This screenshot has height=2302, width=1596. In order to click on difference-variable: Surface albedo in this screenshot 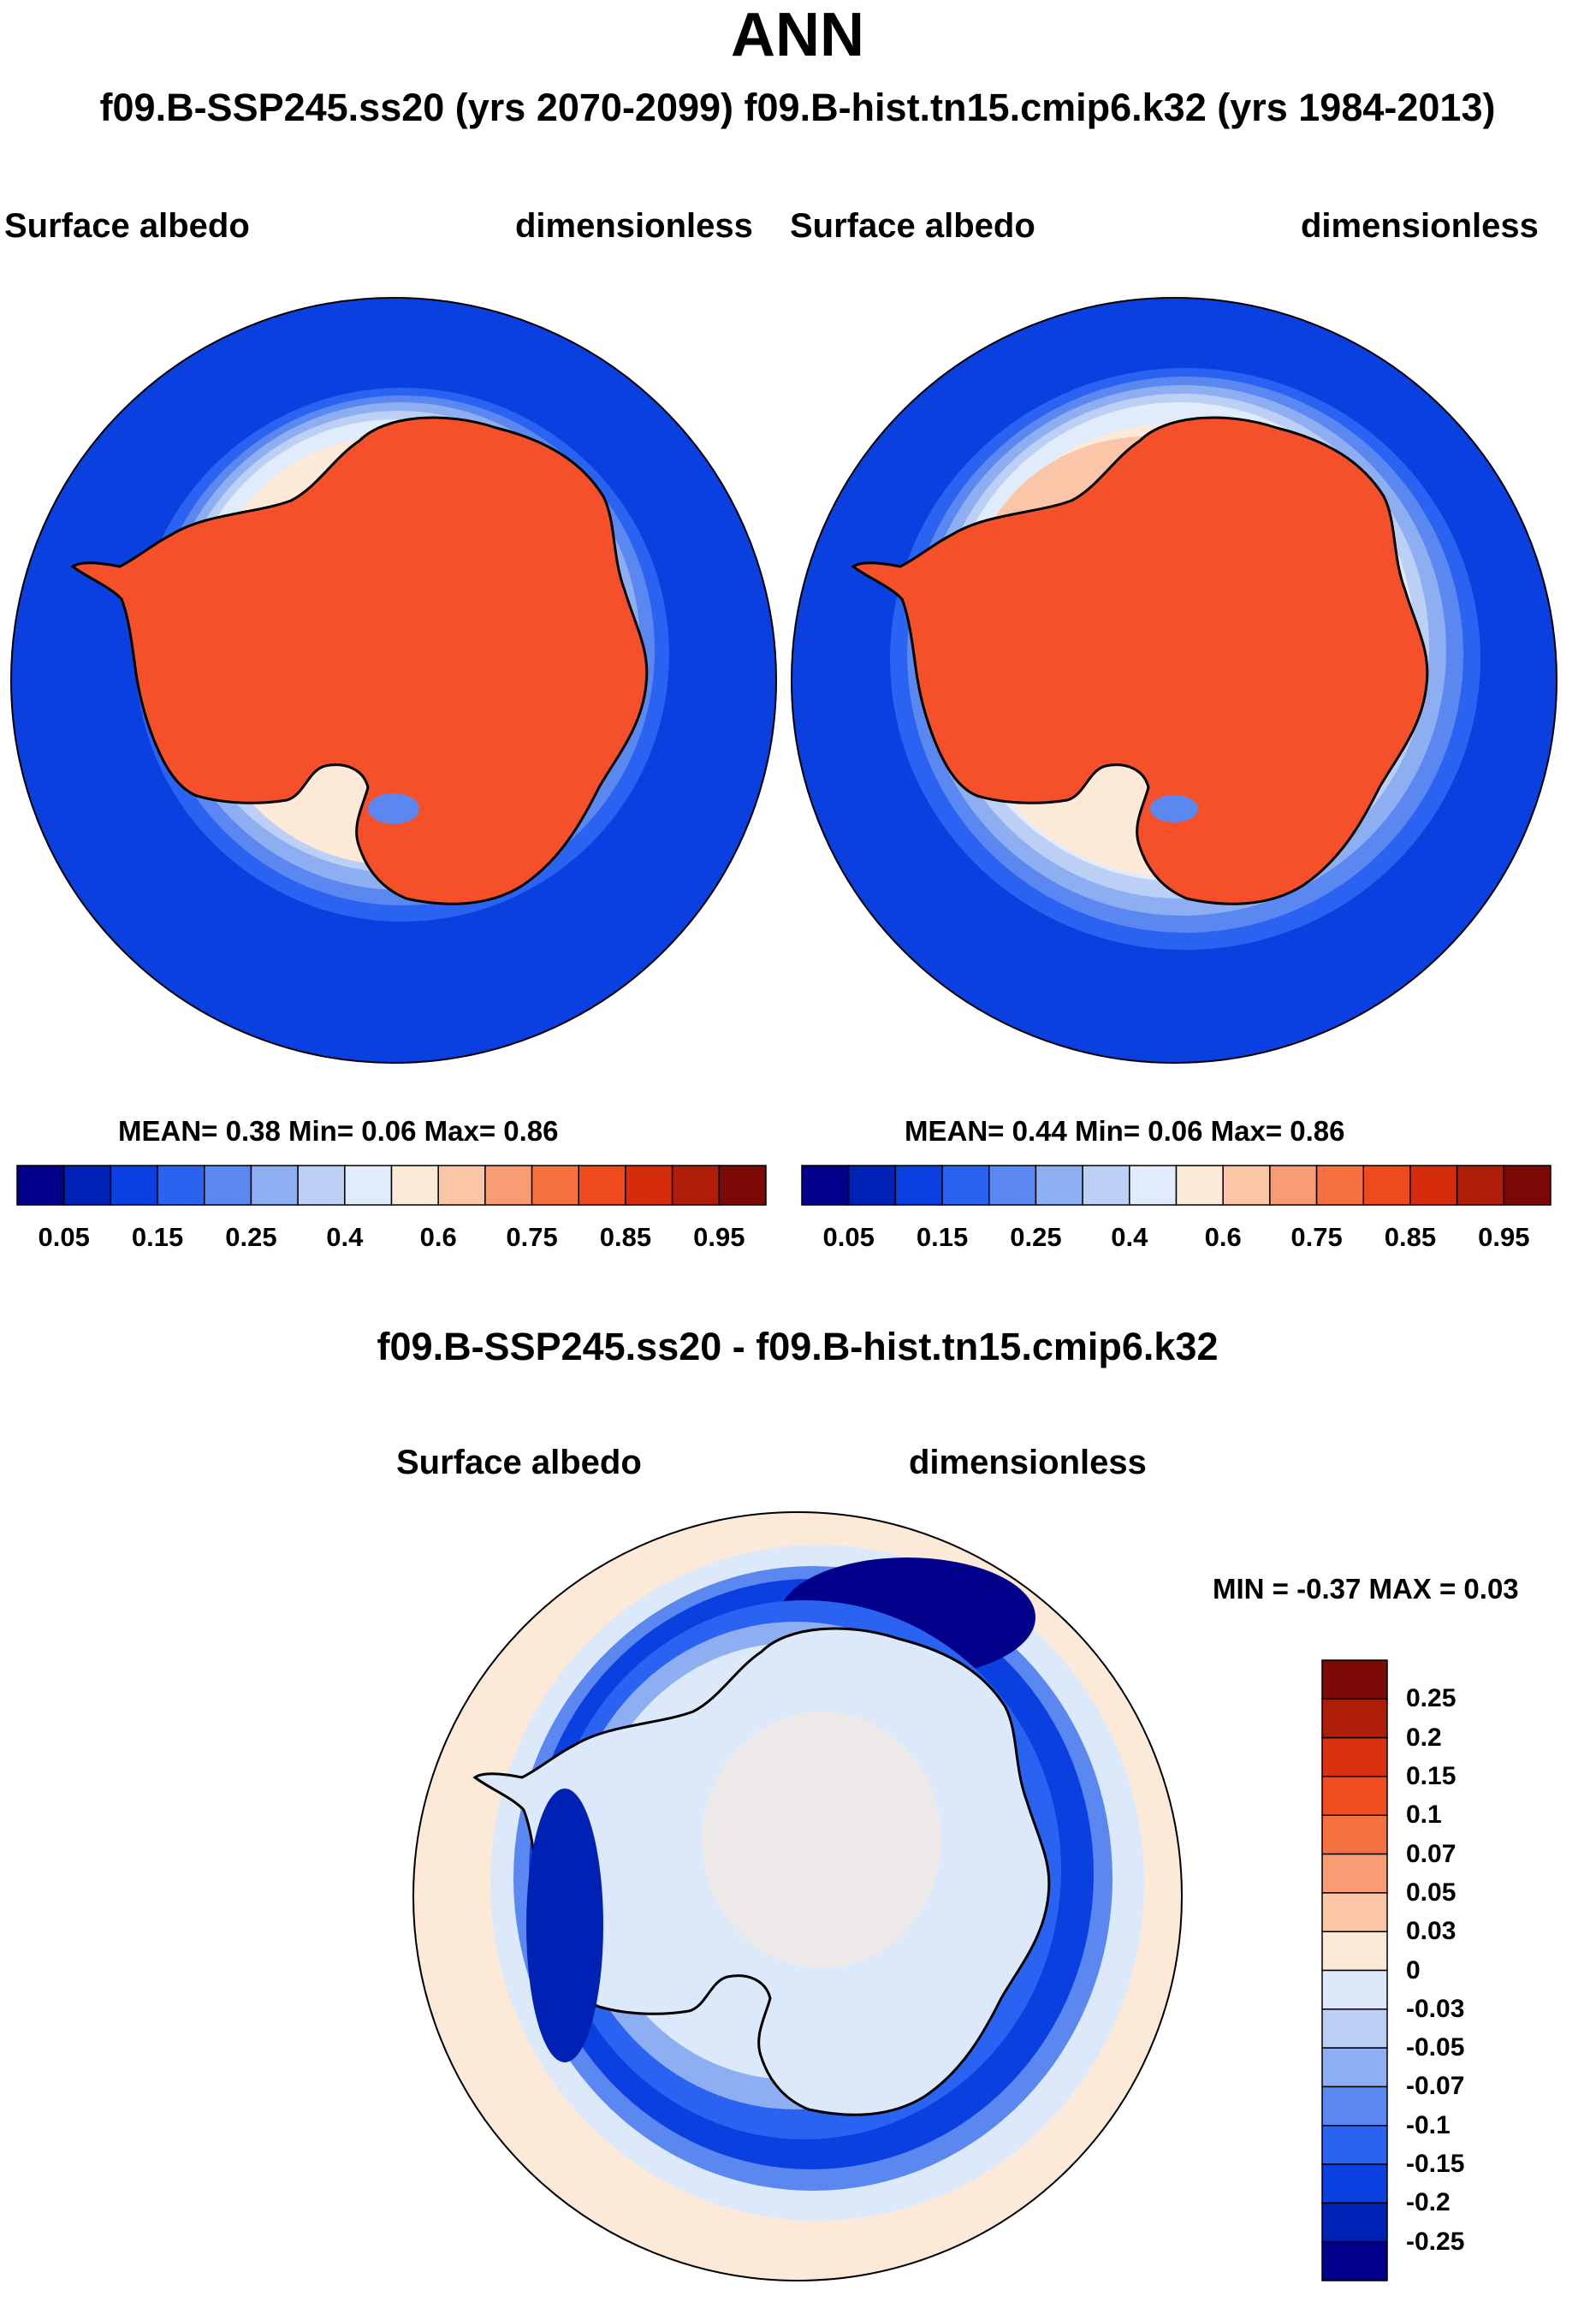, I will do `click(519, 1462)`.